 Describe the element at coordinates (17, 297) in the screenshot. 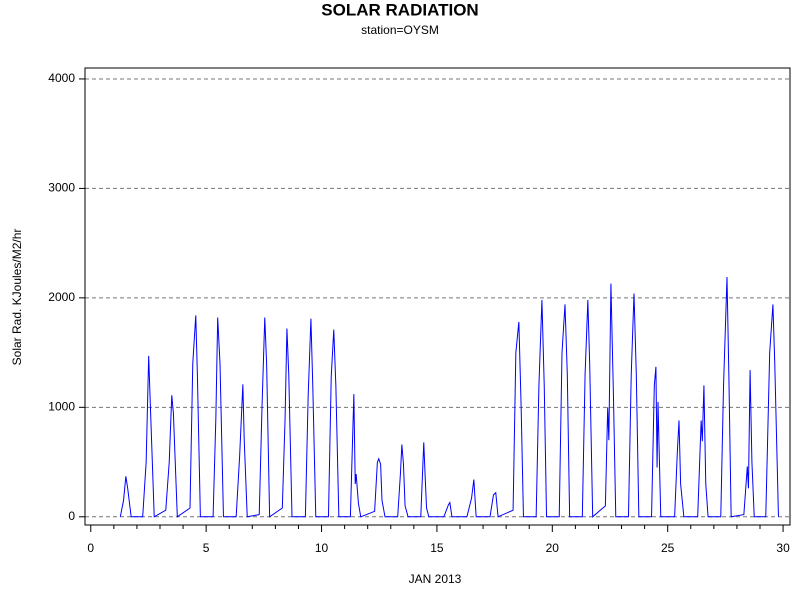

I see `y-axis-label: Solar Rad. KJoules/M2/hr` at that location.